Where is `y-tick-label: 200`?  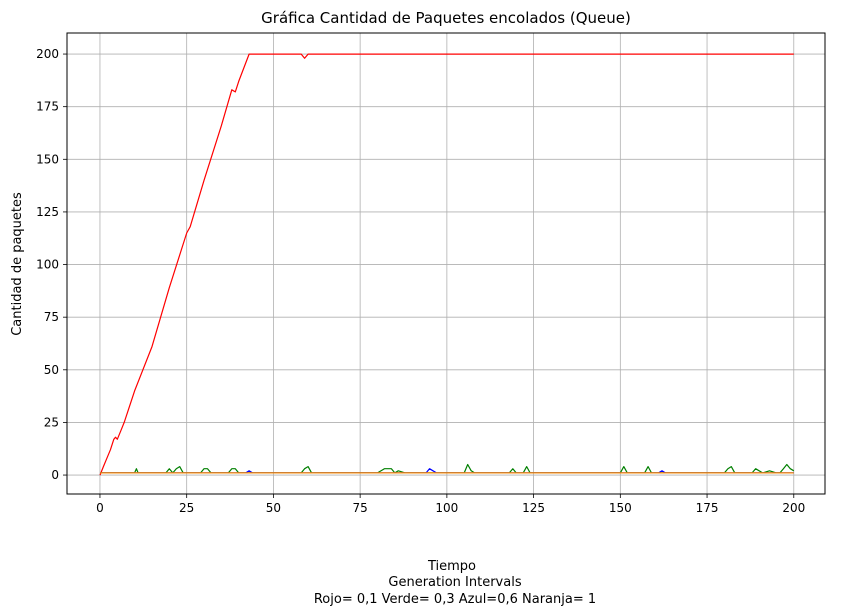
y-tick-label: 200 is located at coordinates (47, 54).